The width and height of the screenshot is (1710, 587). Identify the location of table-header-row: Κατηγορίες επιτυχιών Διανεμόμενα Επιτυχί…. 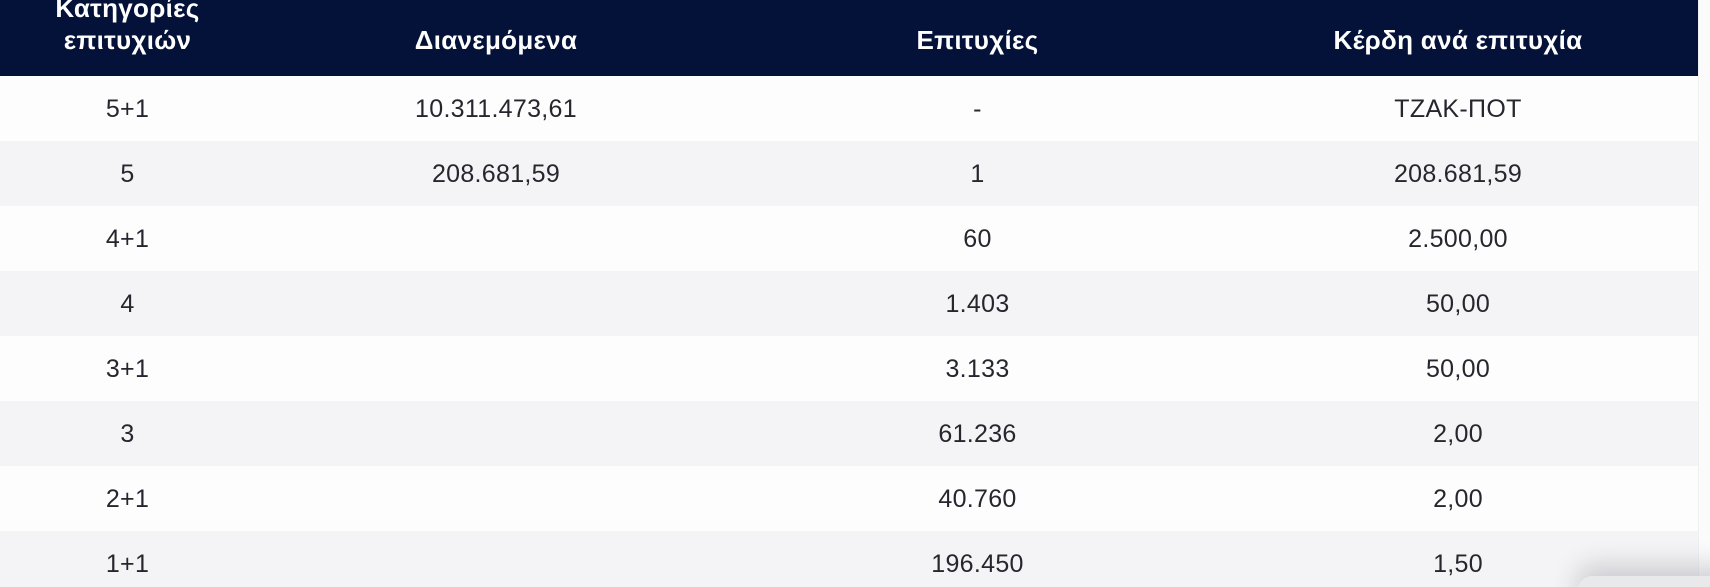
(849, 38).